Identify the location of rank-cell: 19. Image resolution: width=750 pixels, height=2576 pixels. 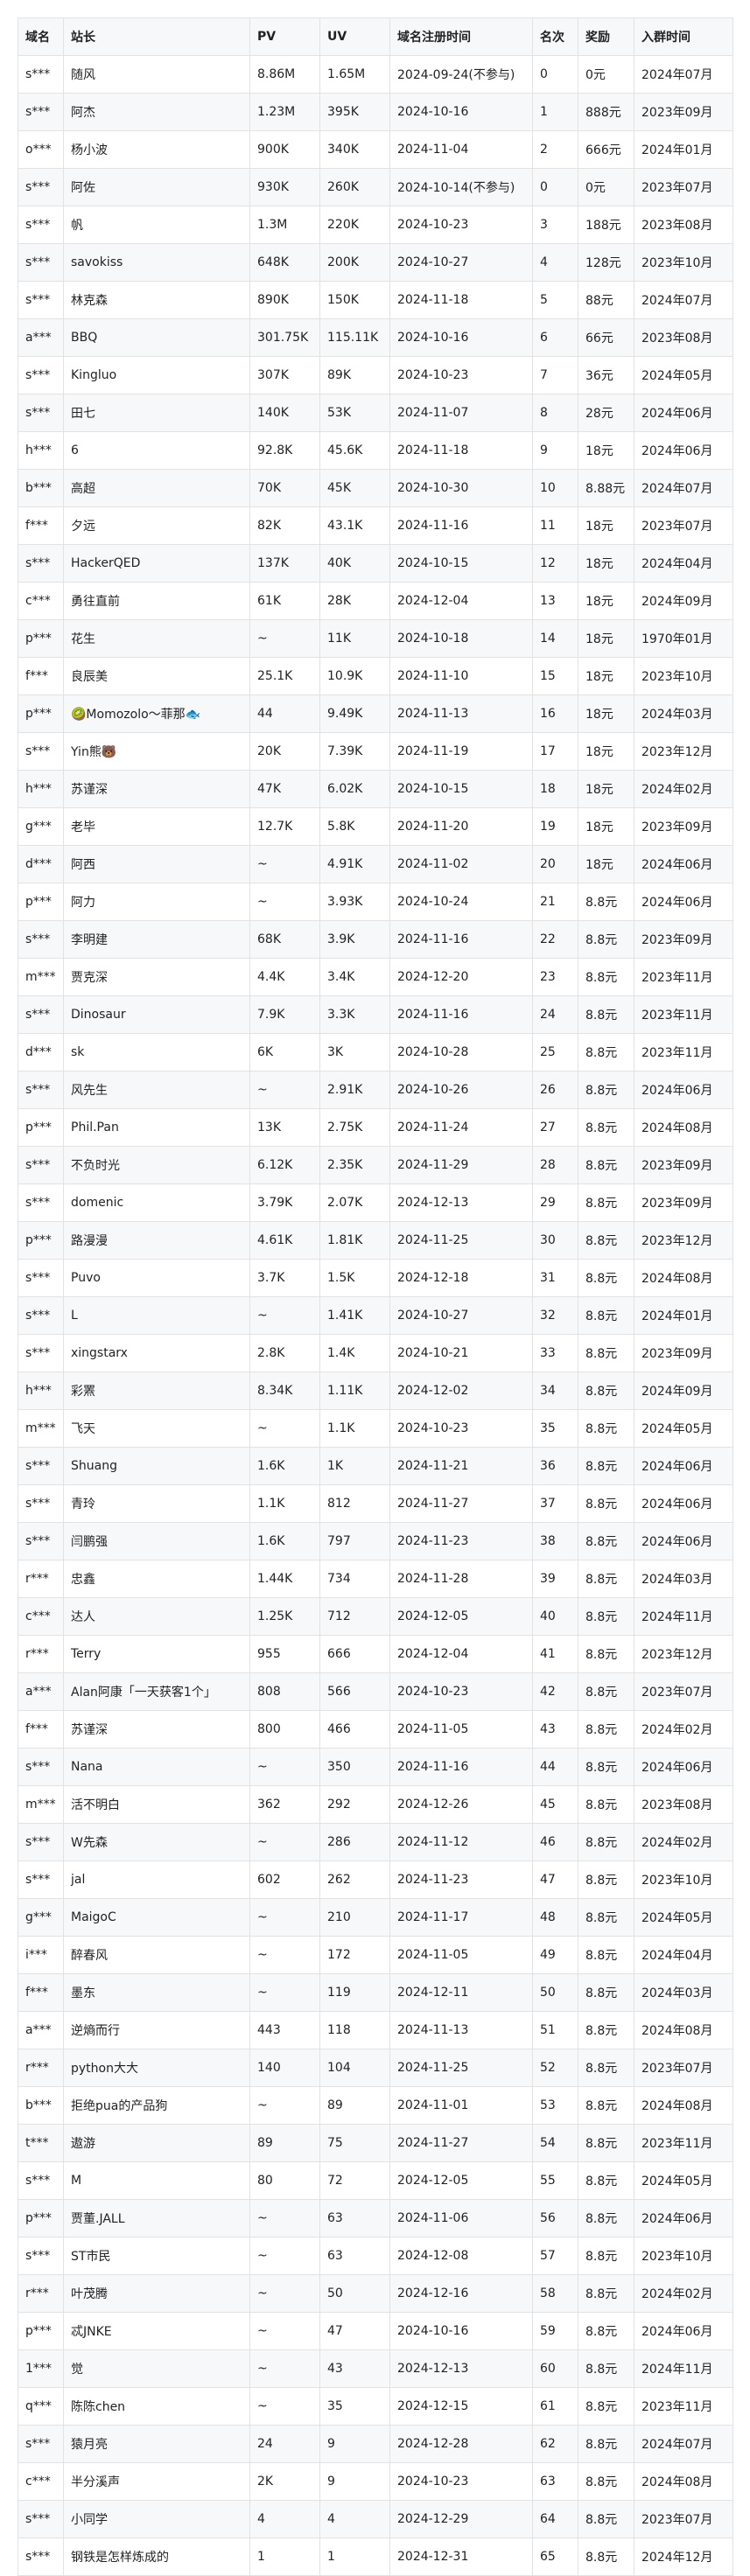
(555, 826).